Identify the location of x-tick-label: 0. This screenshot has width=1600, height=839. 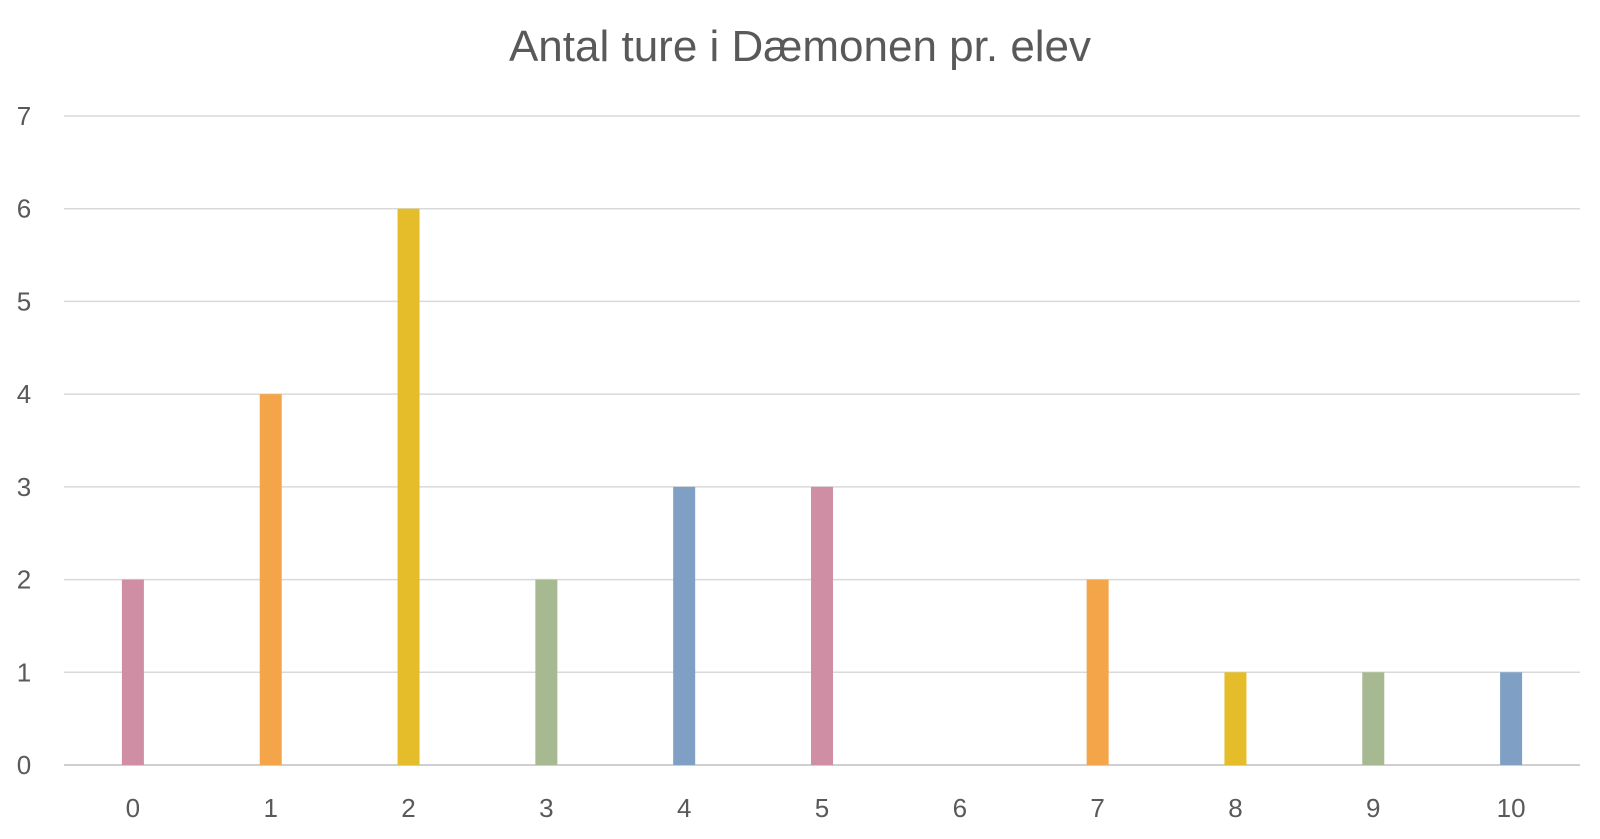
(133, 808).